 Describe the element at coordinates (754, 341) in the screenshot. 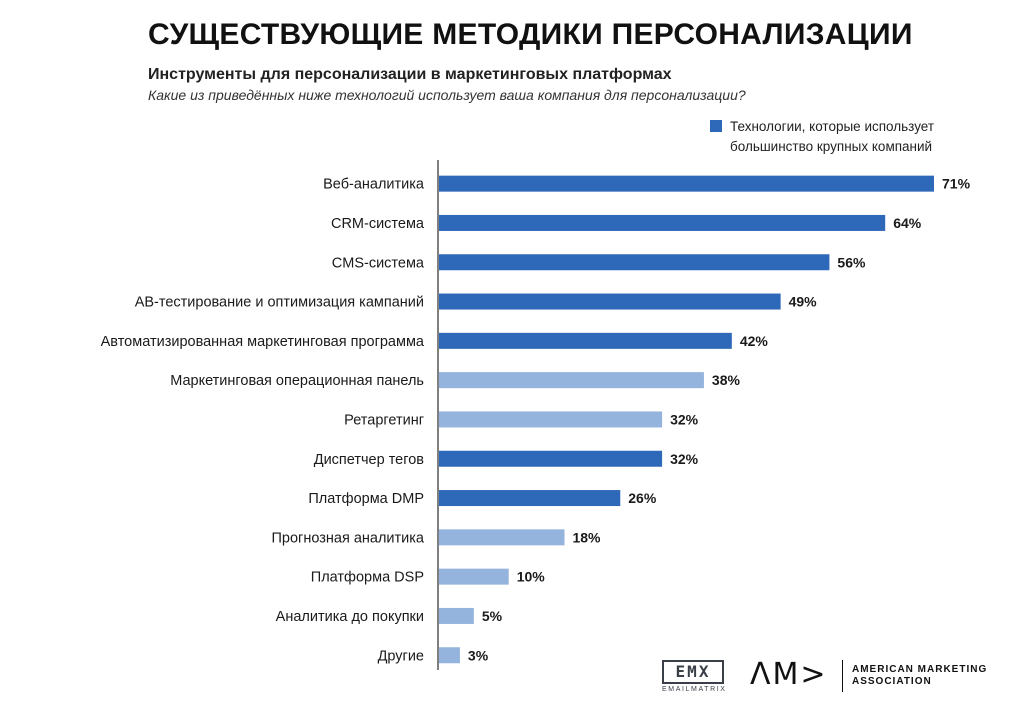

I see `value-label: 42%` at that location.